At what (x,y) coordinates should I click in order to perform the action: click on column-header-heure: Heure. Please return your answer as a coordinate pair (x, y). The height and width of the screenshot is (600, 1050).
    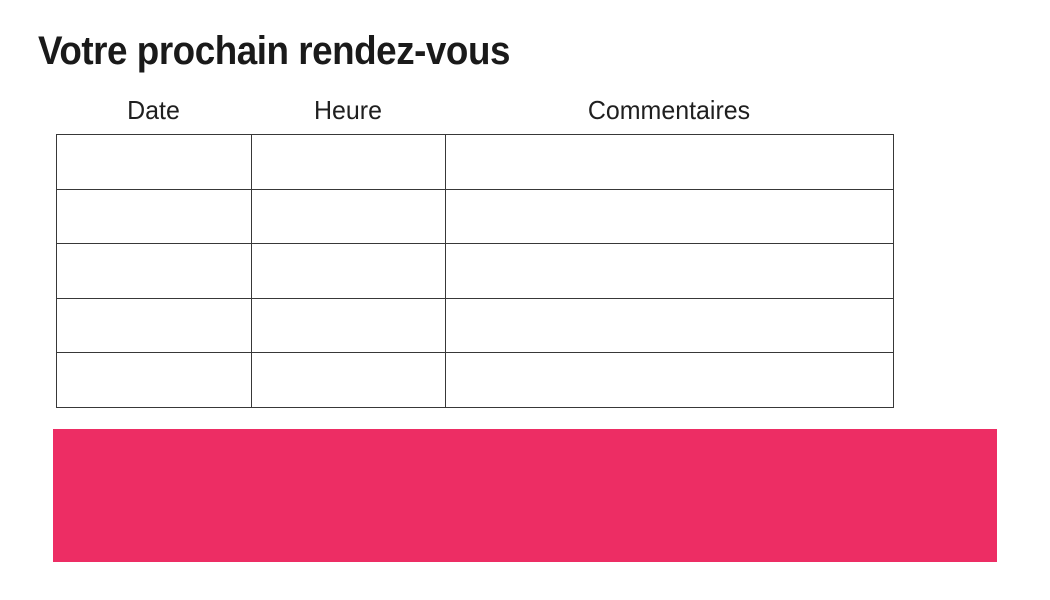
    Looking at the image, I should click on (347, 109).